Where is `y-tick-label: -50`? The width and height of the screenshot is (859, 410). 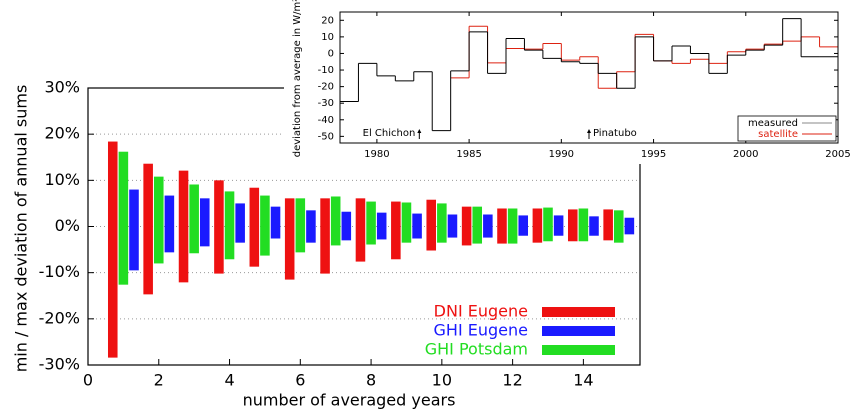
y-tick-label: -50 is located at coordinates (326, 136).